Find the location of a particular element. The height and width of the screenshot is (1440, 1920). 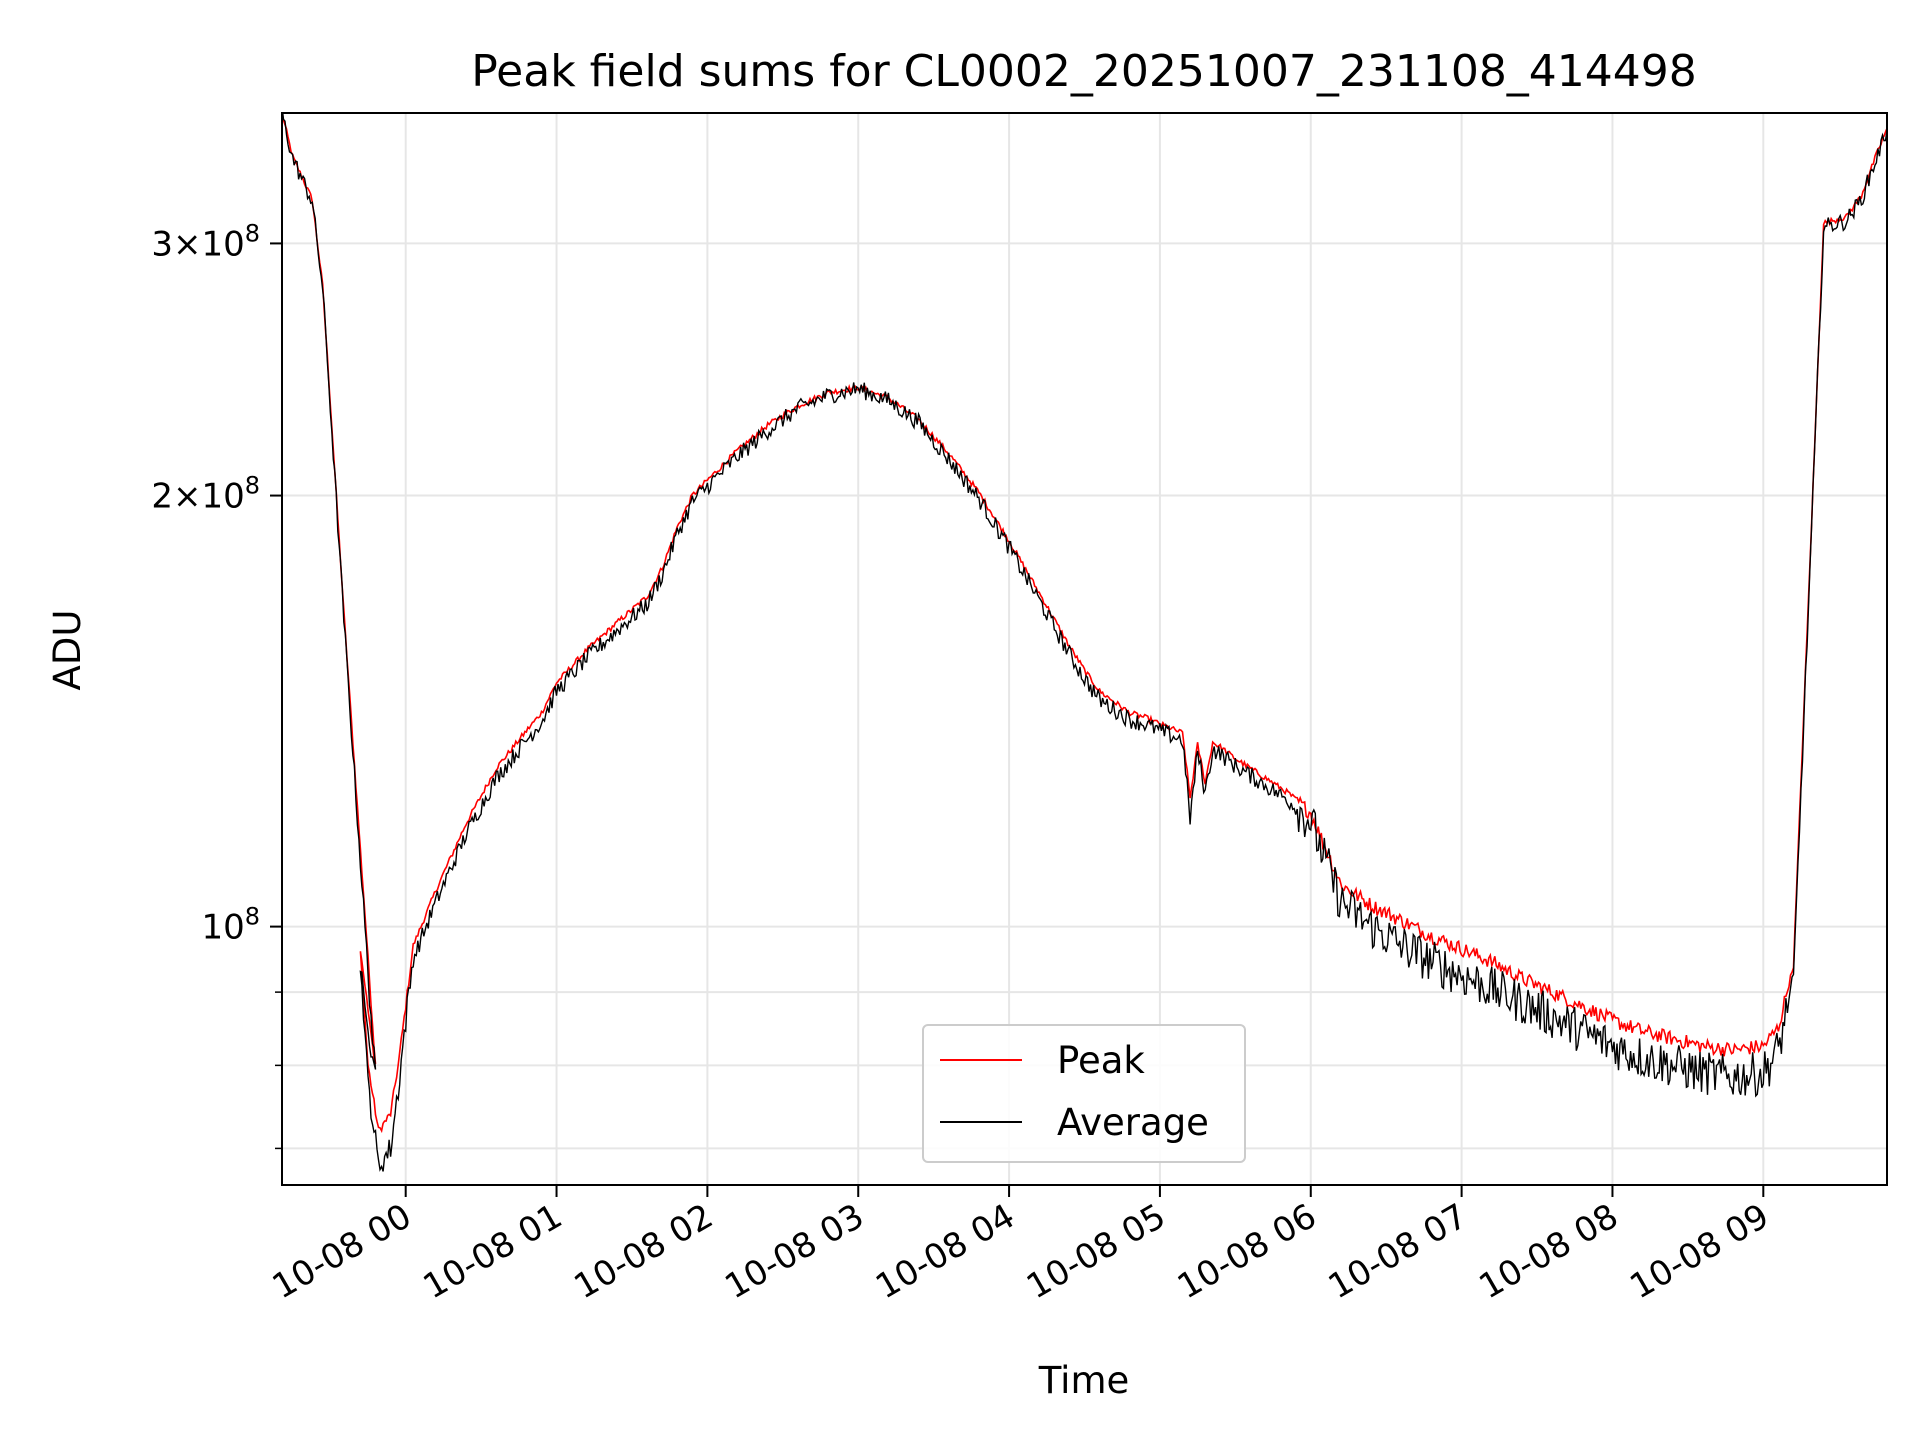

legend: Peak Average is located at coordinates (1084, 1093).